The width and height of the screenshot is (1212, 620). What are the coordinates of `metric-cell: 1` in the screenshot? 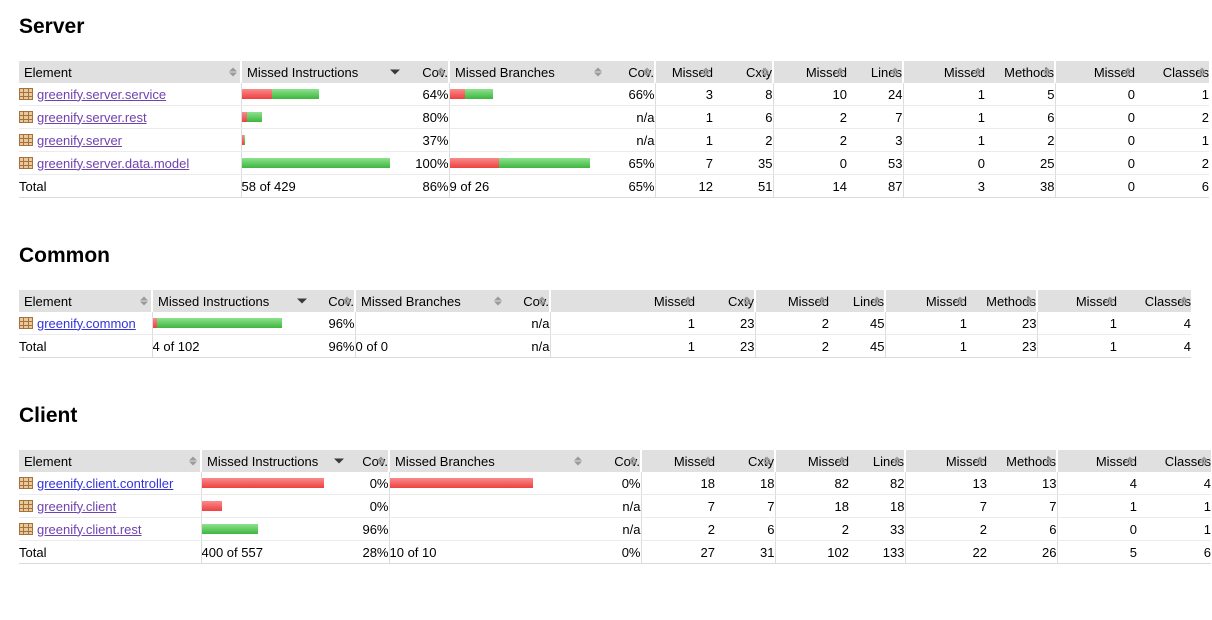 It's located at (1096, 506).